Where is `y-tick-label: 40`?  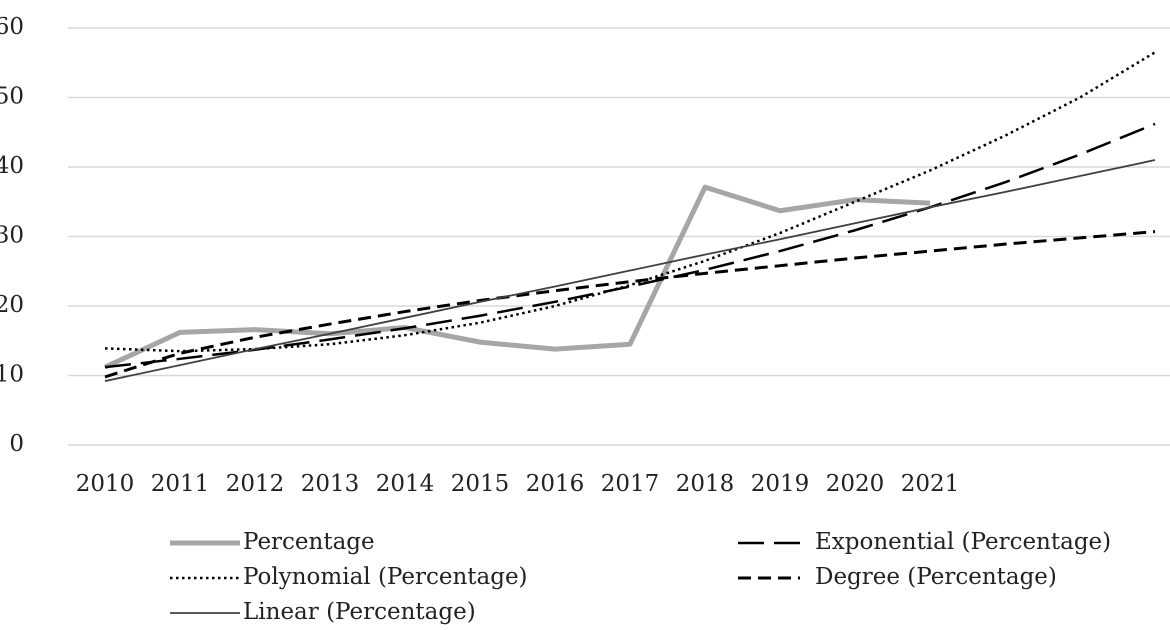
y-tick-label: 40 is located at coordinates (12, 166).